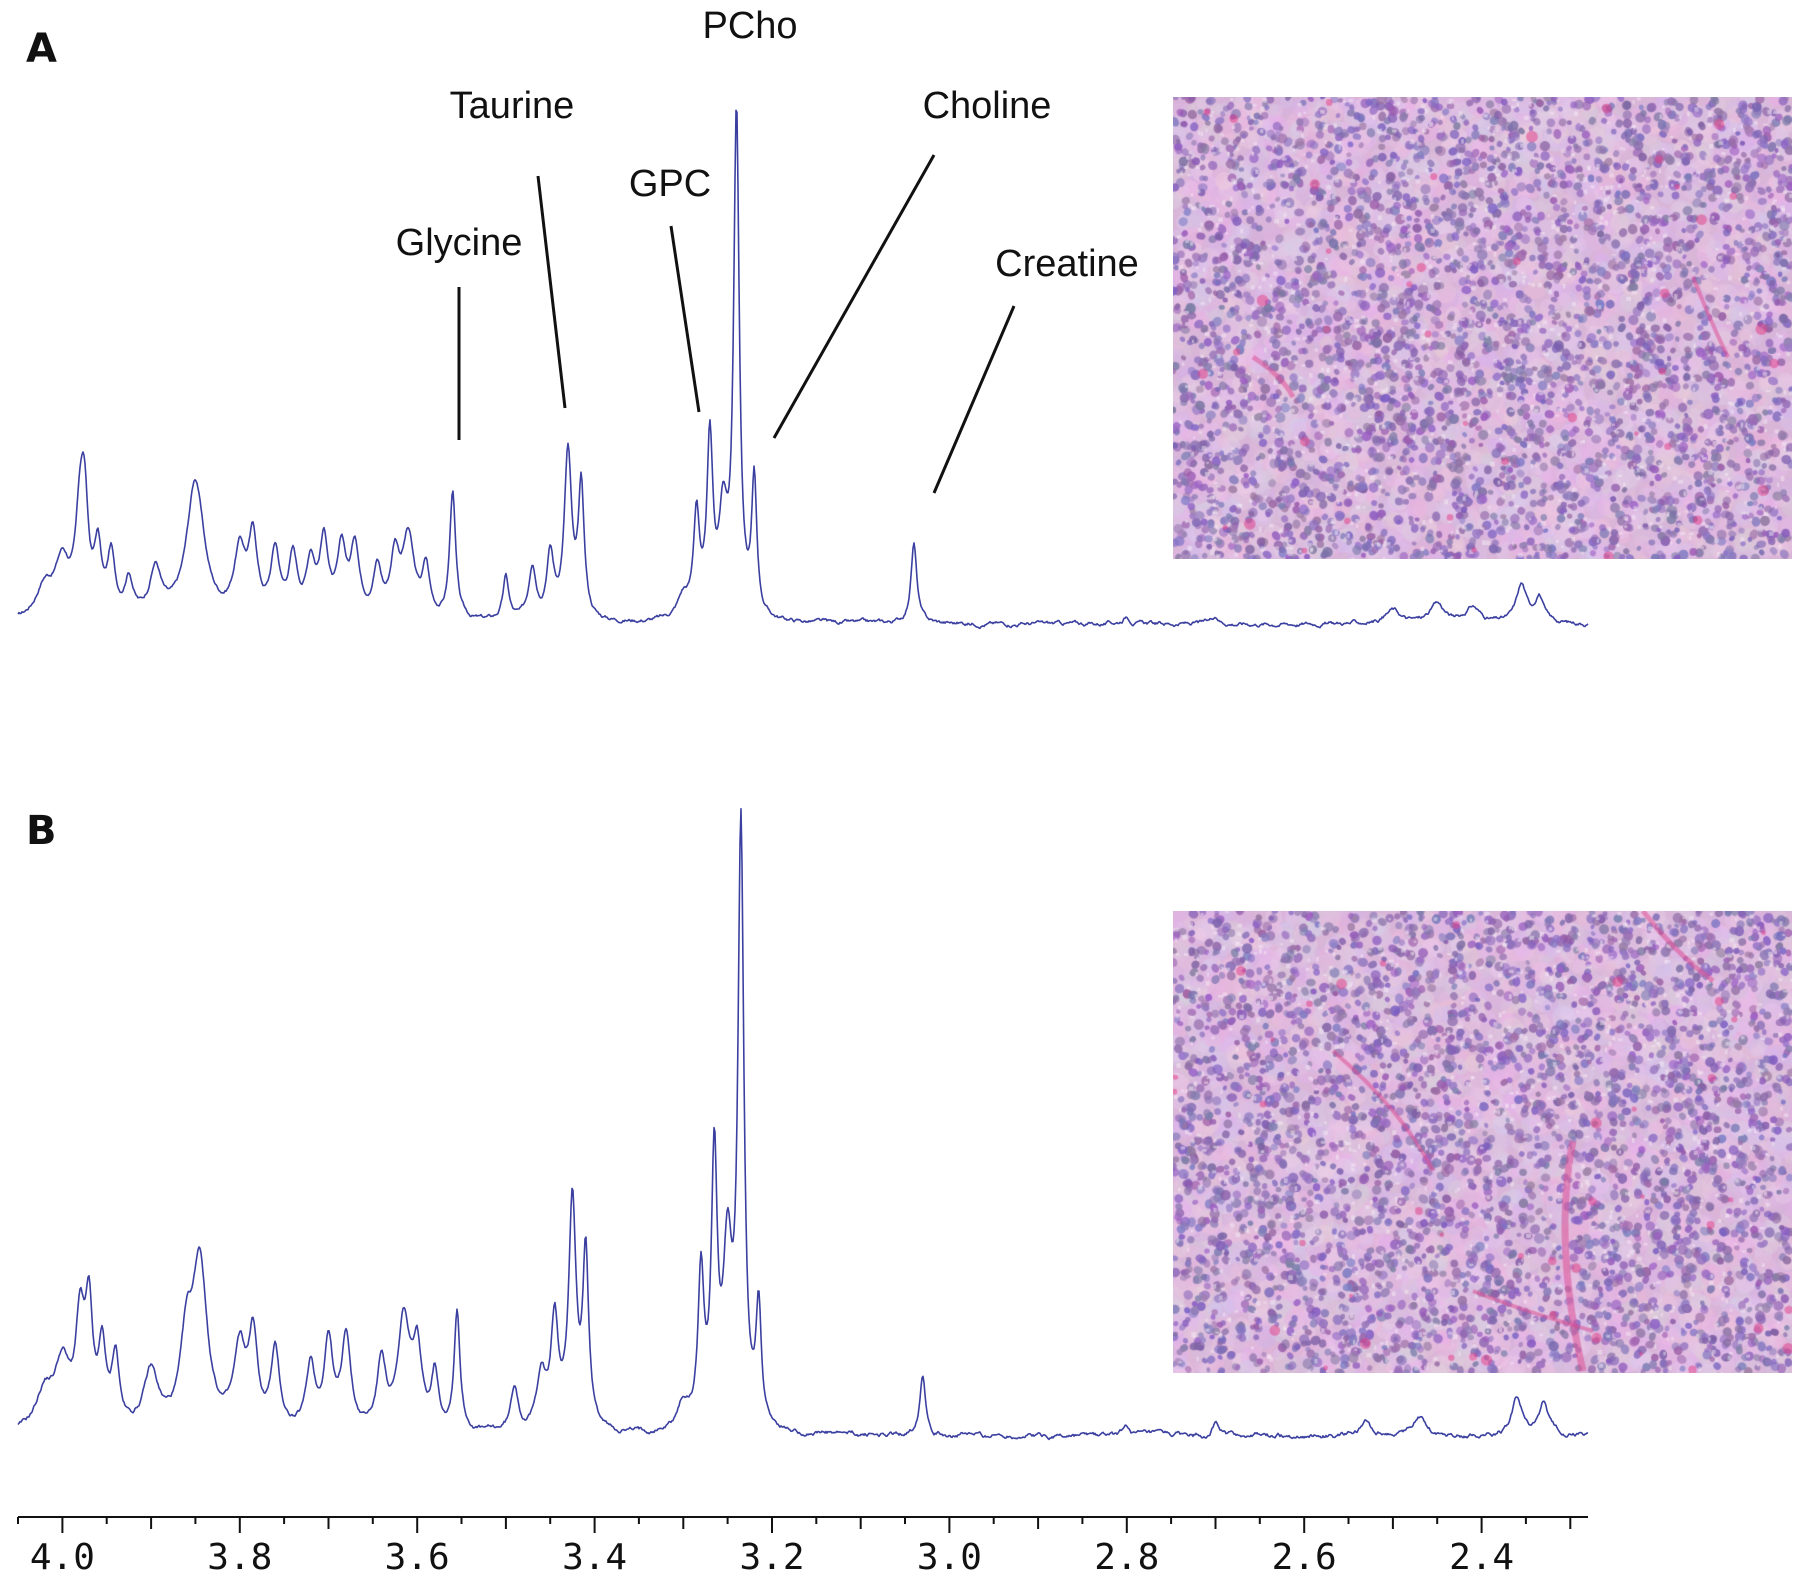  What do you see at coordinates (41, 831) in the screenshot?
I see `panel-letter-b: B` at bounding box center [41, 831].